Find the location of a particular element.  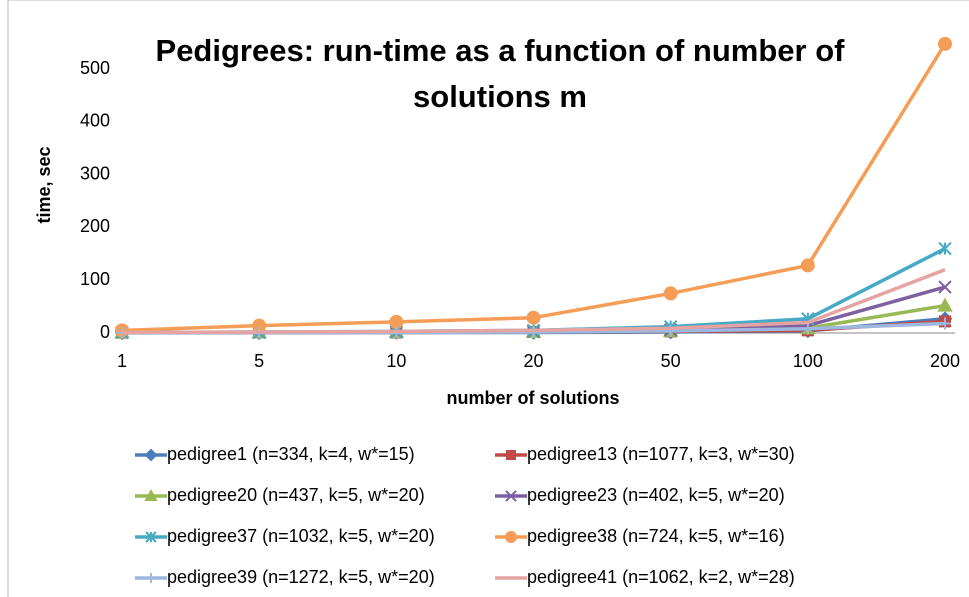

legend-label: pedigree39 (n=1272, k=5, w*=20) is located at coordinates (301, 577).